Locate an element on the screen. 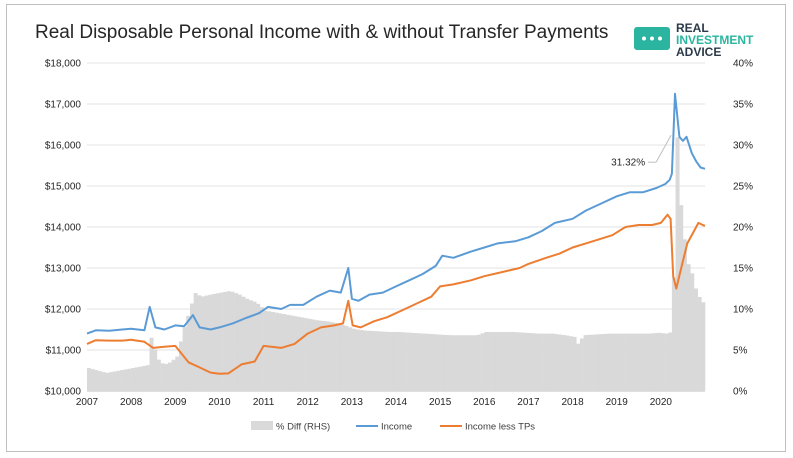 The image size is (793, 458). annotation-label: 31.32% is located at coordinates (628, 163).